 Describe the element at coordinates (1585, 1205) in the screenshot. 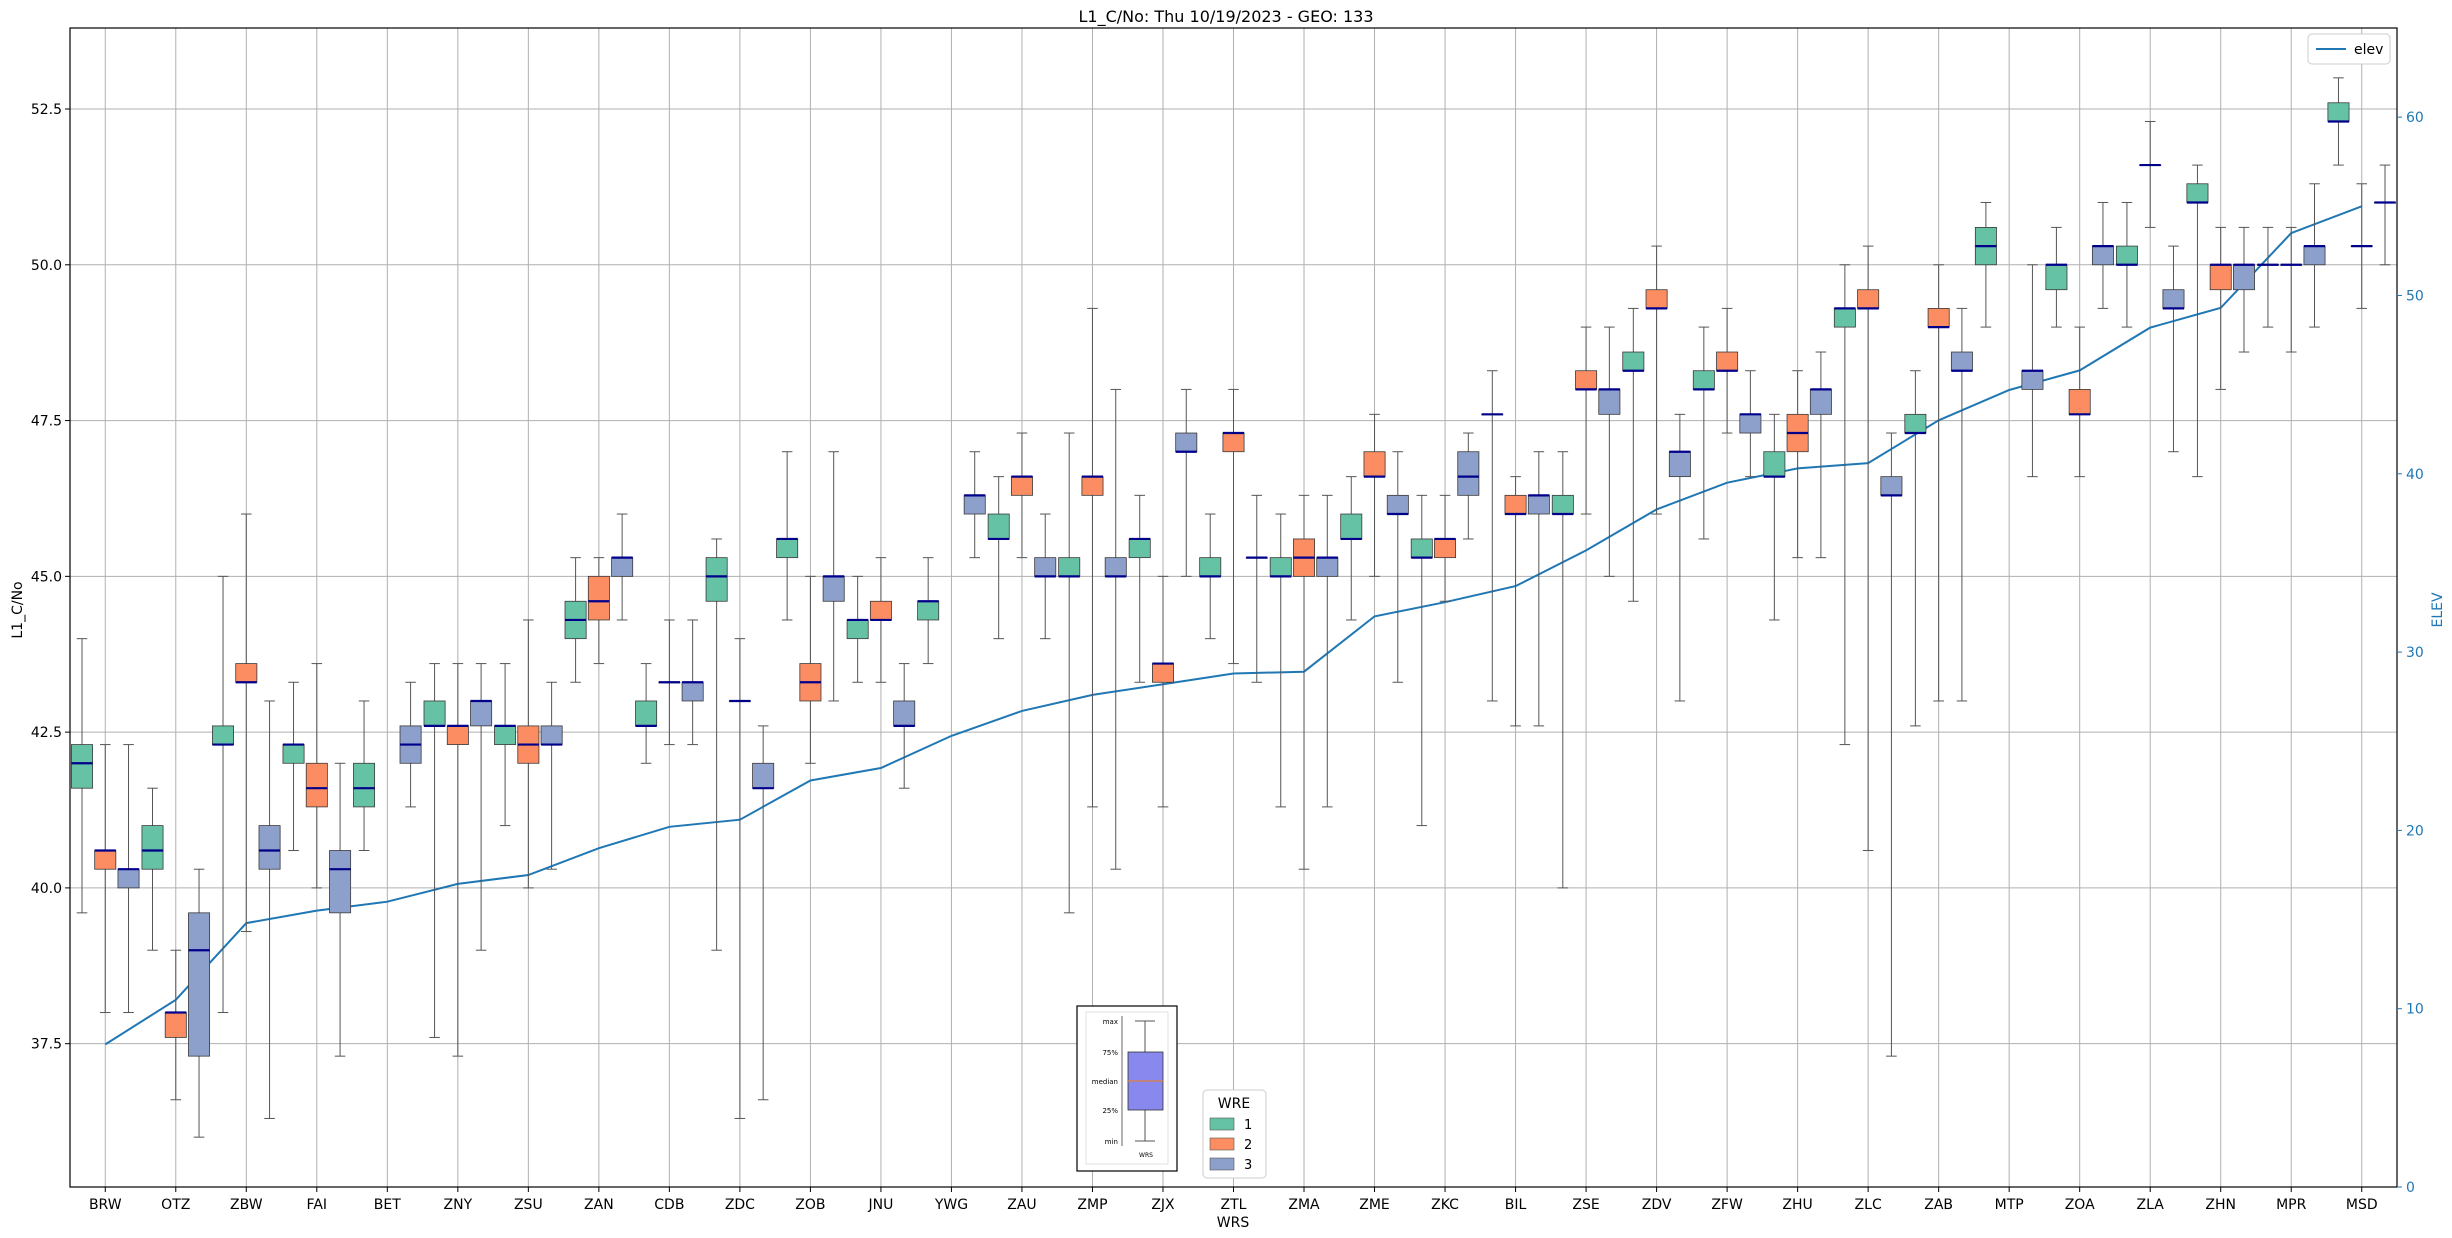

I see `x-tick-label: ZSE` at that location.